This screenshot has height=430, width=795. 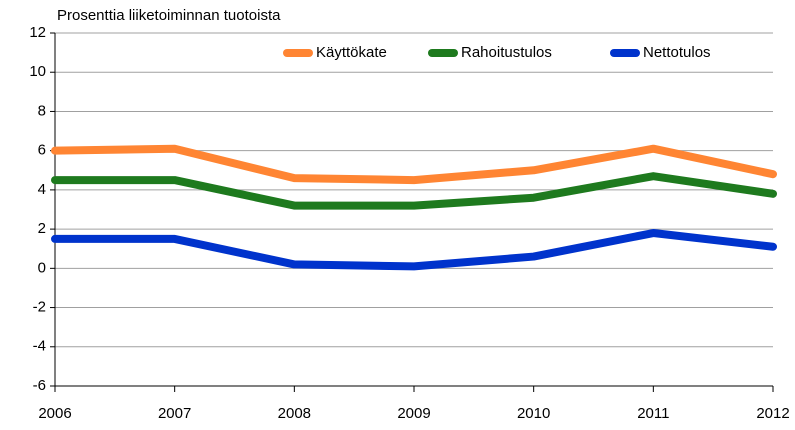 I want to click on y-tick-label: -6, so click(x=39, y=385).